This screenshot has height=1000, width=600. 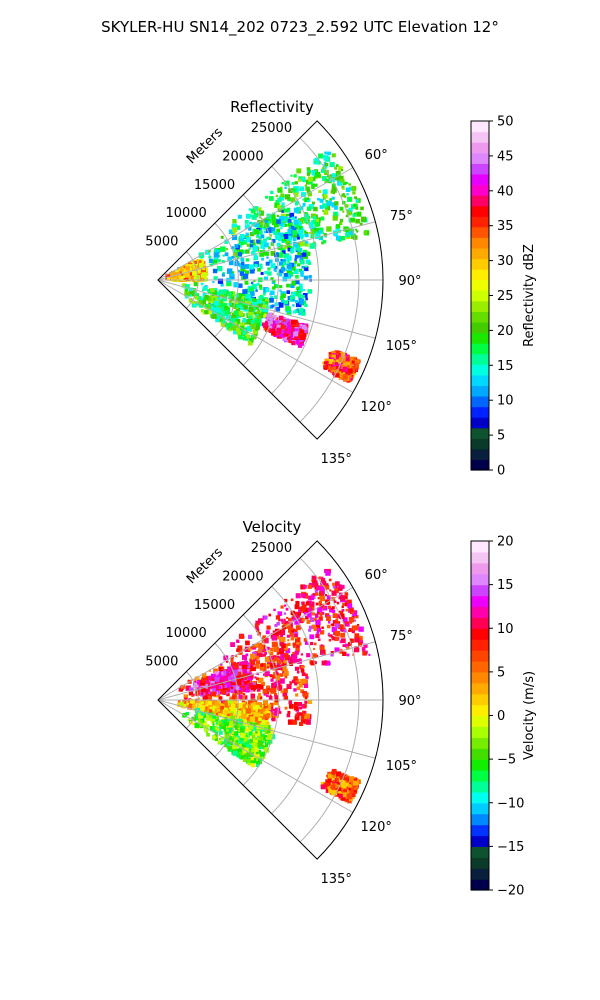 What do you see at coordinates (505, 261) in the screenshot?
I see `colorbar-tick-label: 30` at bounding box center [505, 261].